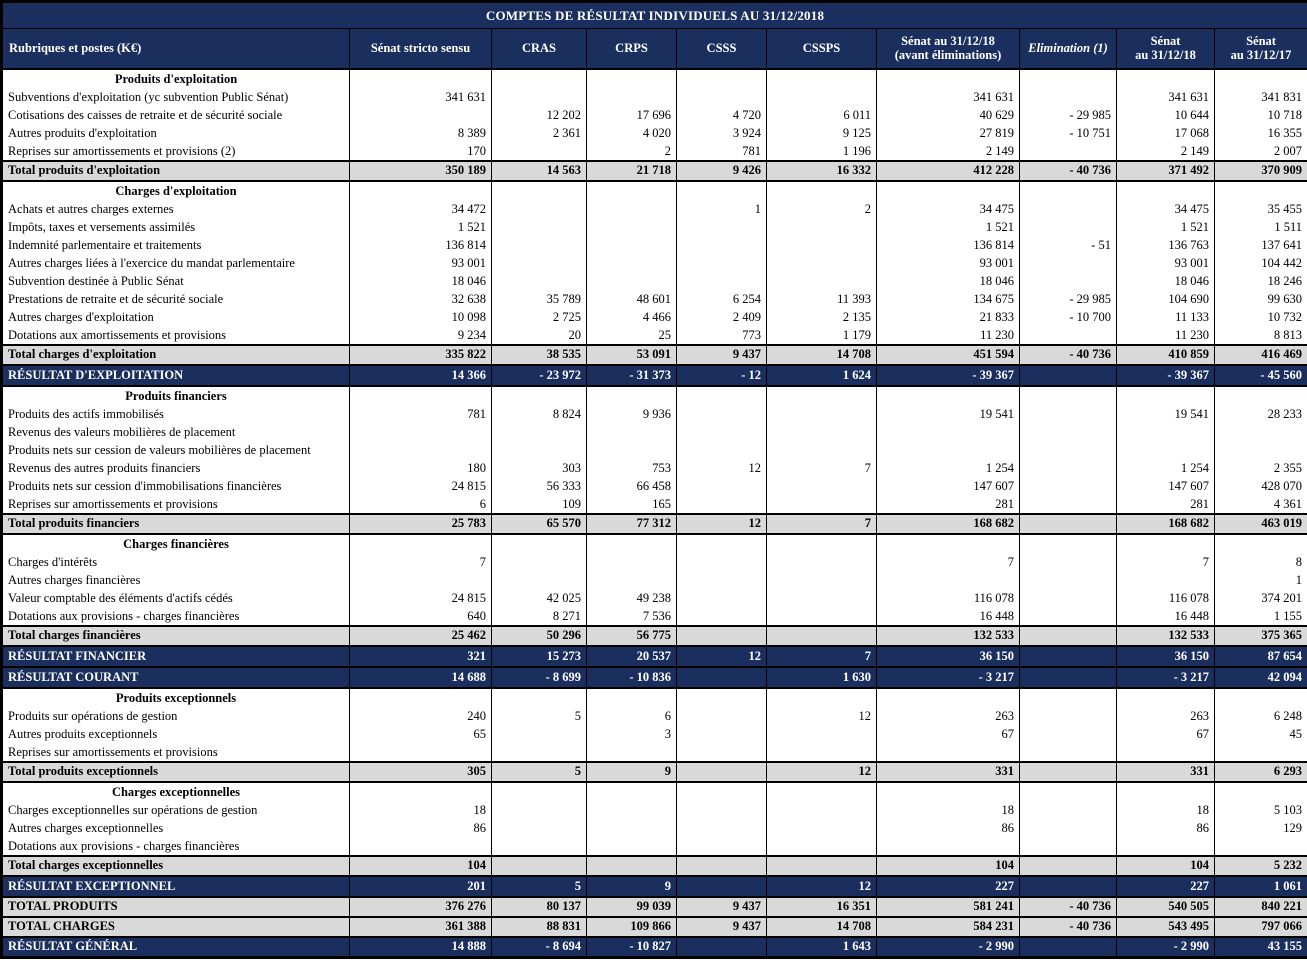  I want to click on col-header-label-line2: au 31/12/18, so click(1165, 55).